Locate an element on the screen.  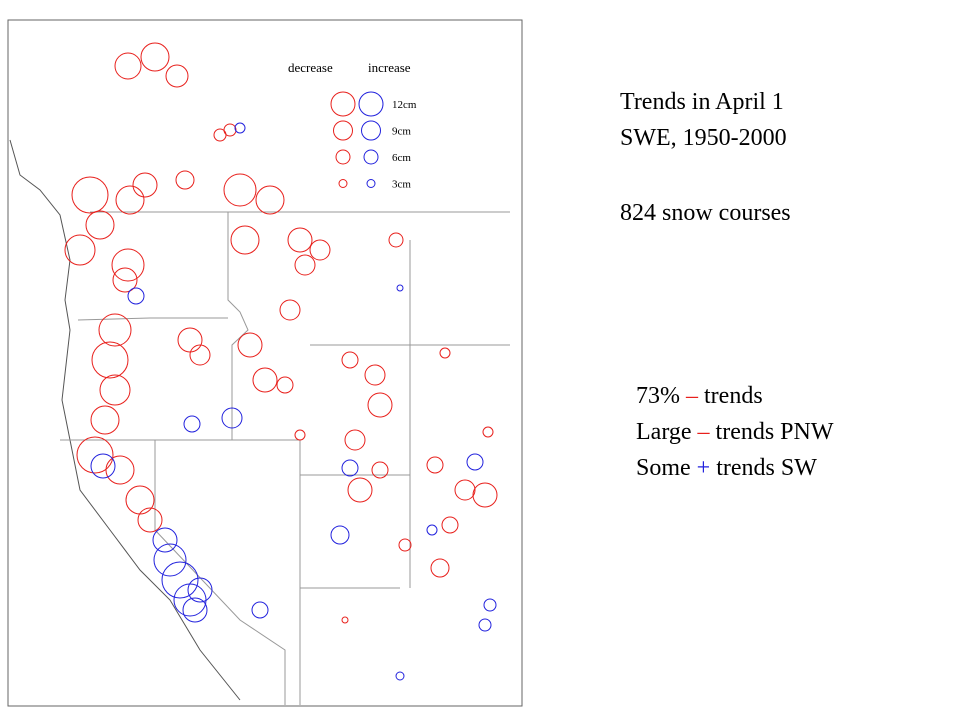
note: Some + trends SW is located at coordinates (726, 468).